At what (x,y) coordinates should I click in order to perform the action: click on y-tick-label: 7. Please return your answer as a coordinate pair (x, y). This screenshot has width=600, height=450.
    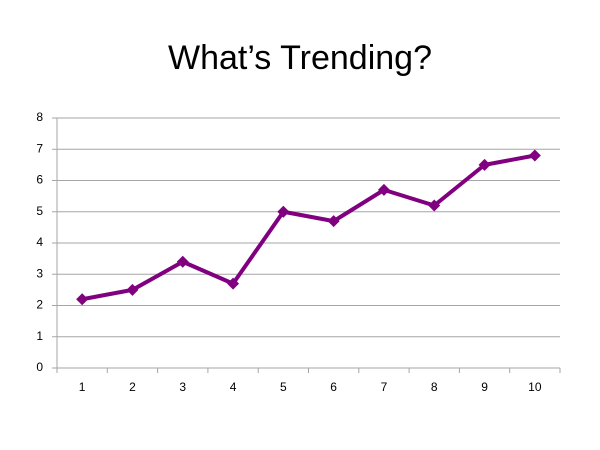
    Looking at the image, I should click on (39, 148).